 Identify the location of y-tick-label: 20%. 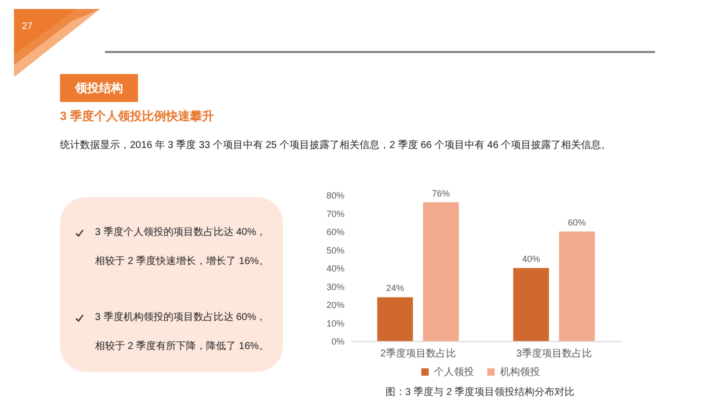
(335, 305).